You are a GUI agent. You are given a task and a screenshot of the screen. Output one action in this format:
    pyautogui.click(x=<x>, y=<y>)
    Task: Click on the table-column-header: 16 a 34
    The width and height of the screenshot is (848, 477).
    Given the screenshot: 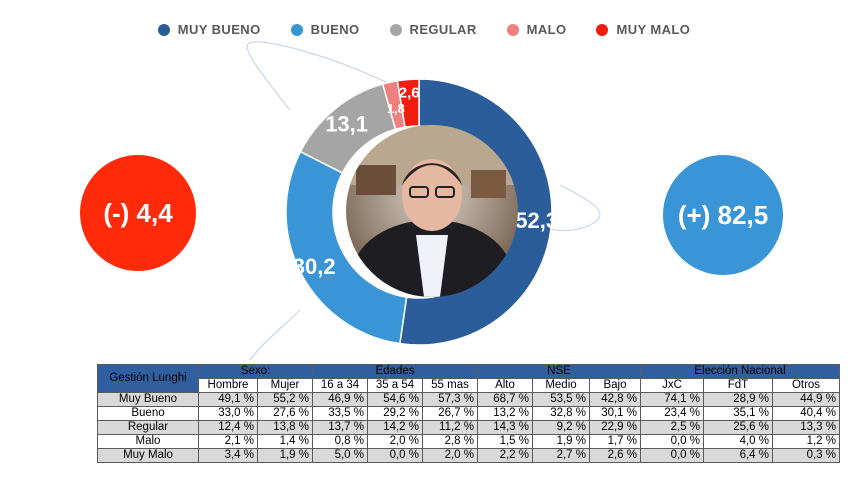 What is the action you would take?
    pyautogui.click(x=340, y=385)
    